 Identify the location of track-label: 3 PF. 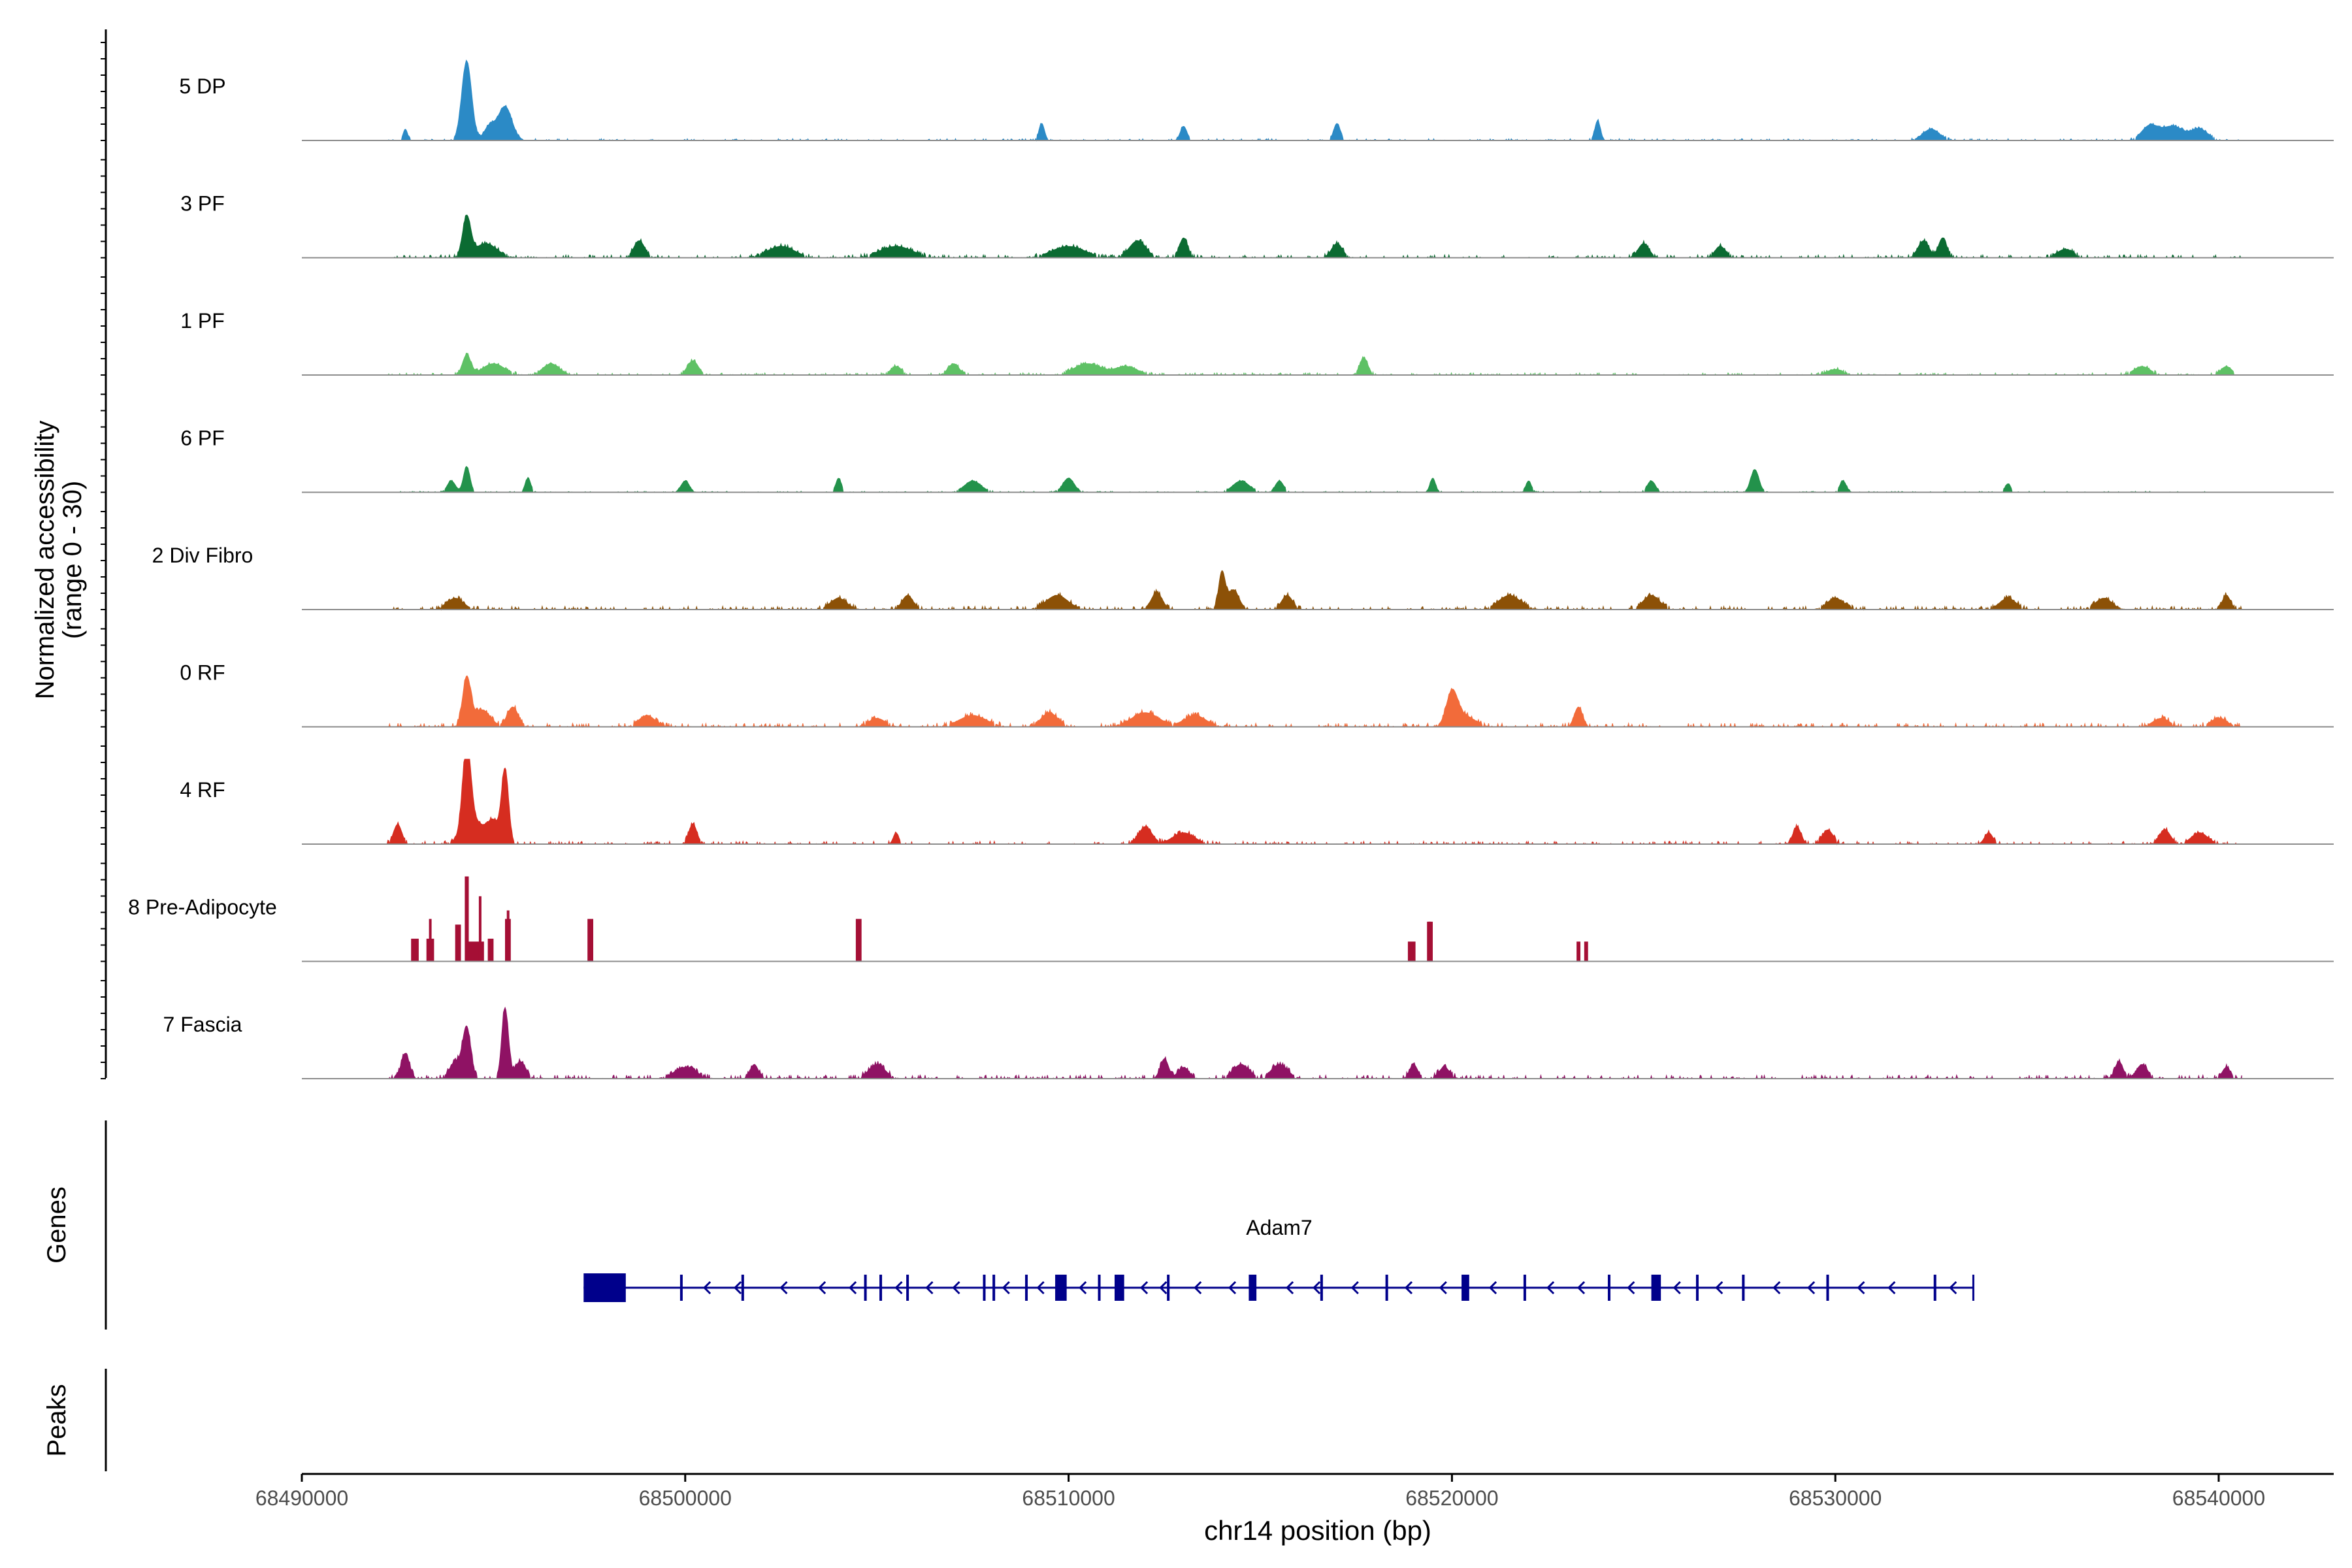
(202, 204).